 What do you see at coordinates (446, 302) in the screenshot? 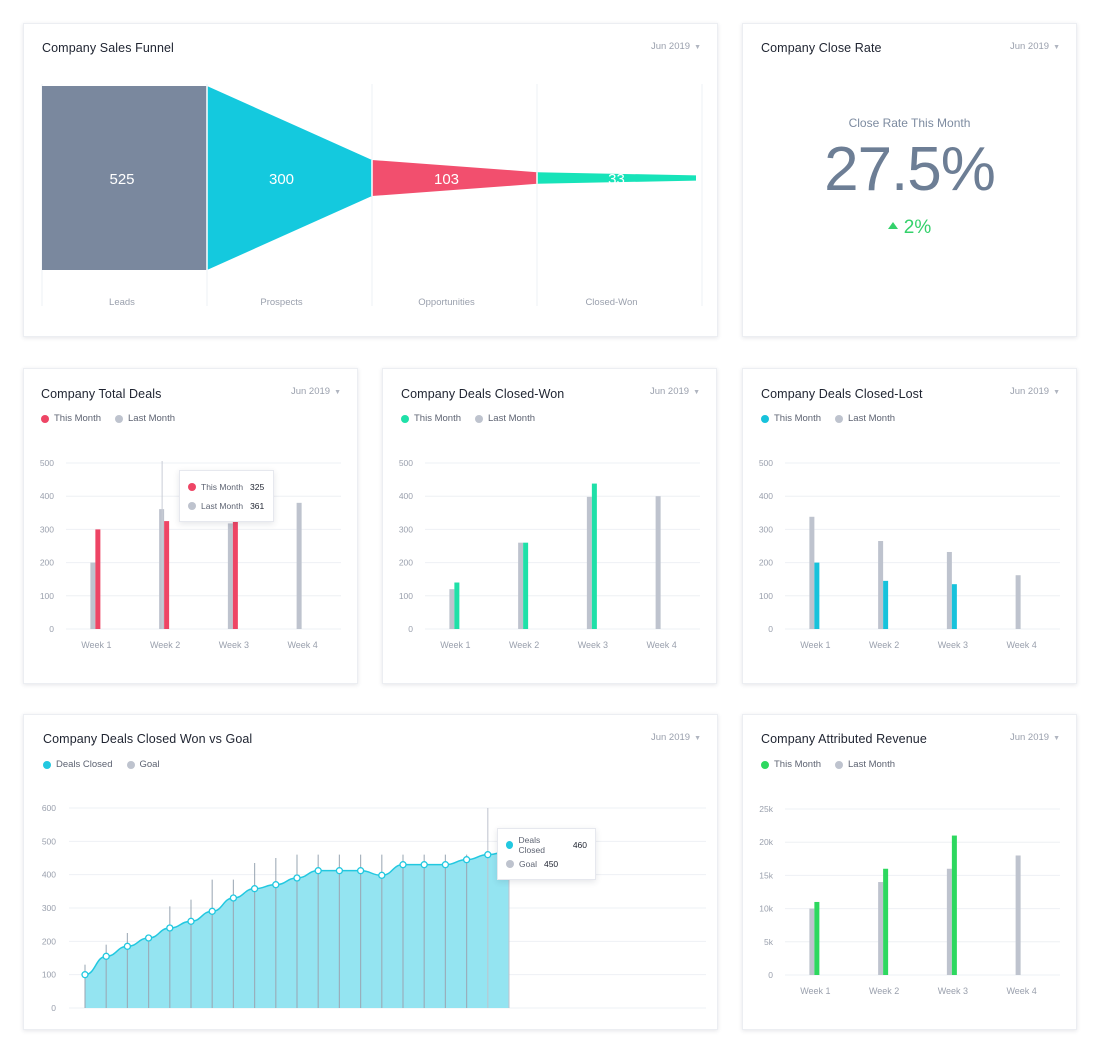
I see `funnel-stage-label: Opportunities` at bounding box center [446, 302].